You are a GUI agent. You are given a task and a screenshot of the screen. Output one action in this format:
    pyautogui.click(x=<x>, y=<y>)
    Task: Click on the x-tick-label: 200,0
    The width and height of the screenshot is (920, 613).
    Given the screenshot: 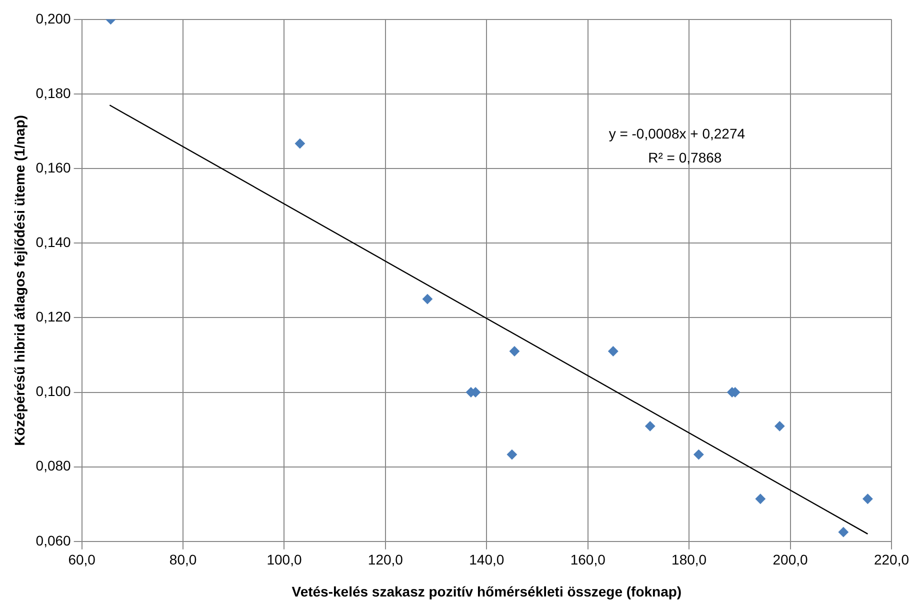 What is the action you would take?
    pyautogui.click(x=790, y=560)
    